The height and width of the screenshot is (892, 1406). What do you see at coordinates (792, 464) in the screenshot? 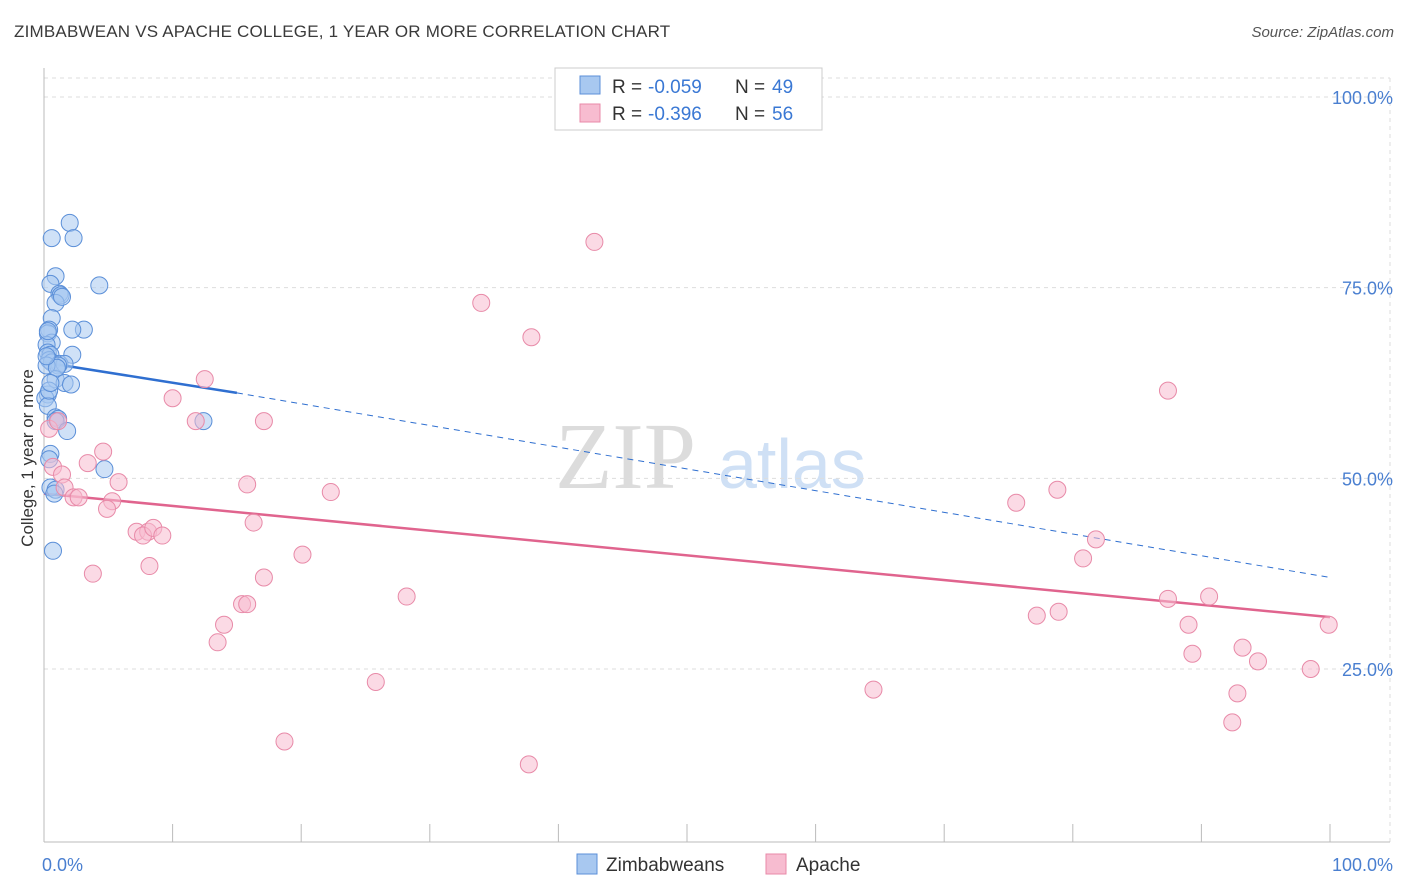
I see `watermark-atlas: atlas` at bounding box center [792, 464].